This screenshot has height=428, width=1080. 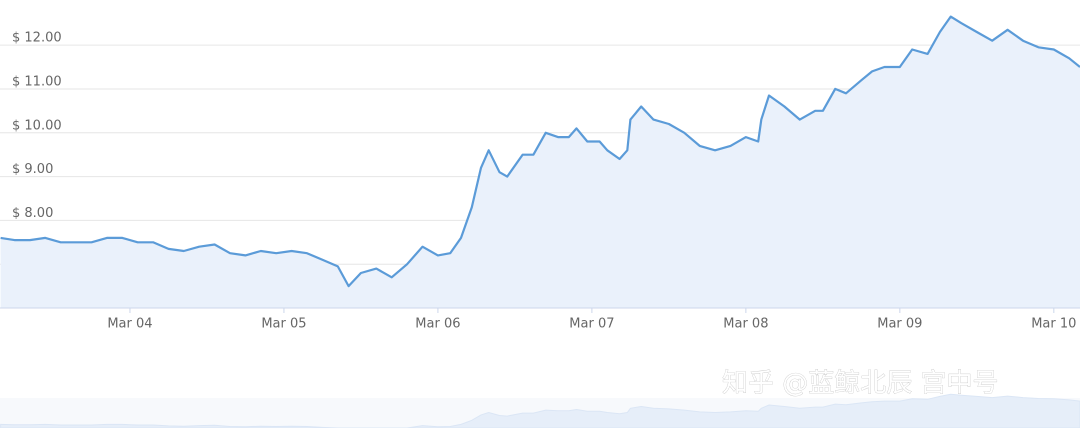 What do you see at coordinates (32, 213) in the screenshot?
I see `y-tick-label: $ 8.00` at bounding box center [32, 213].